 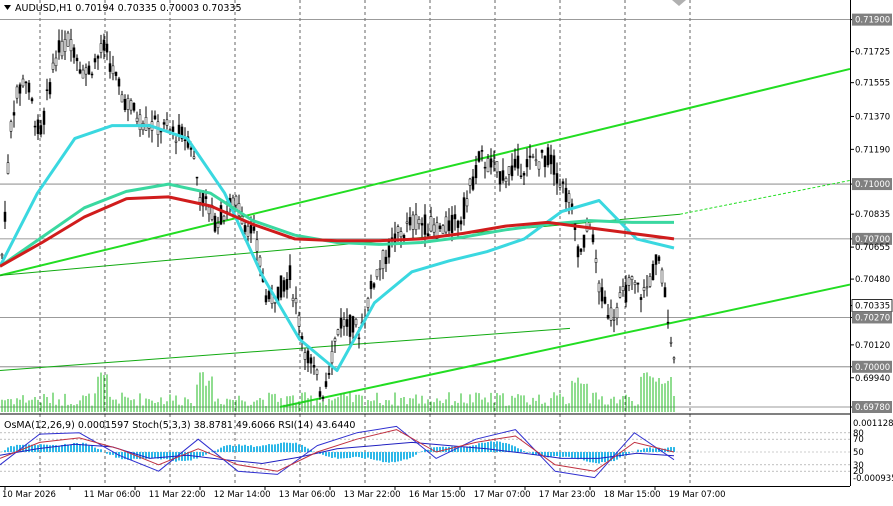 I want to click on dropdown-triangle-icon, so click(x=7, y=7).